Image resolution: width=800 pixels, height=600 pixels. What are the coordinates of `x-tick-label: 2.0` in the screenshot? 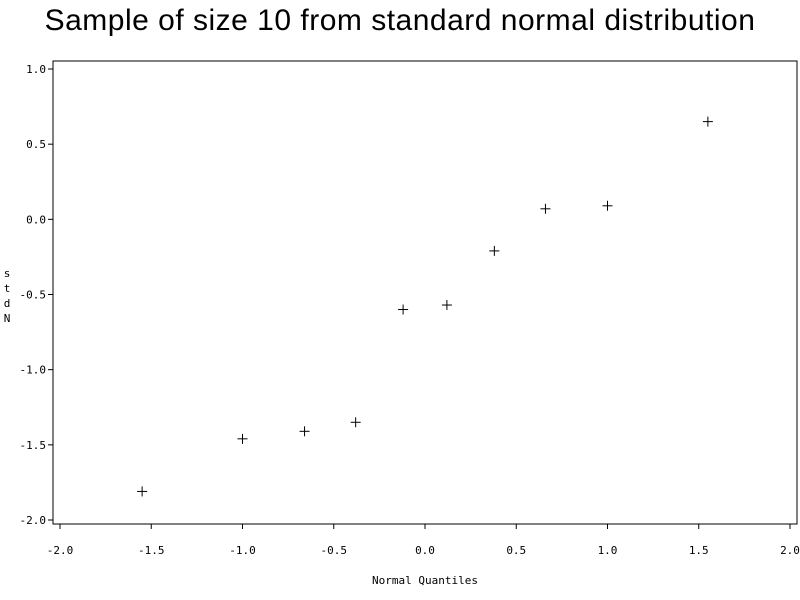 It's located at (790, 550).